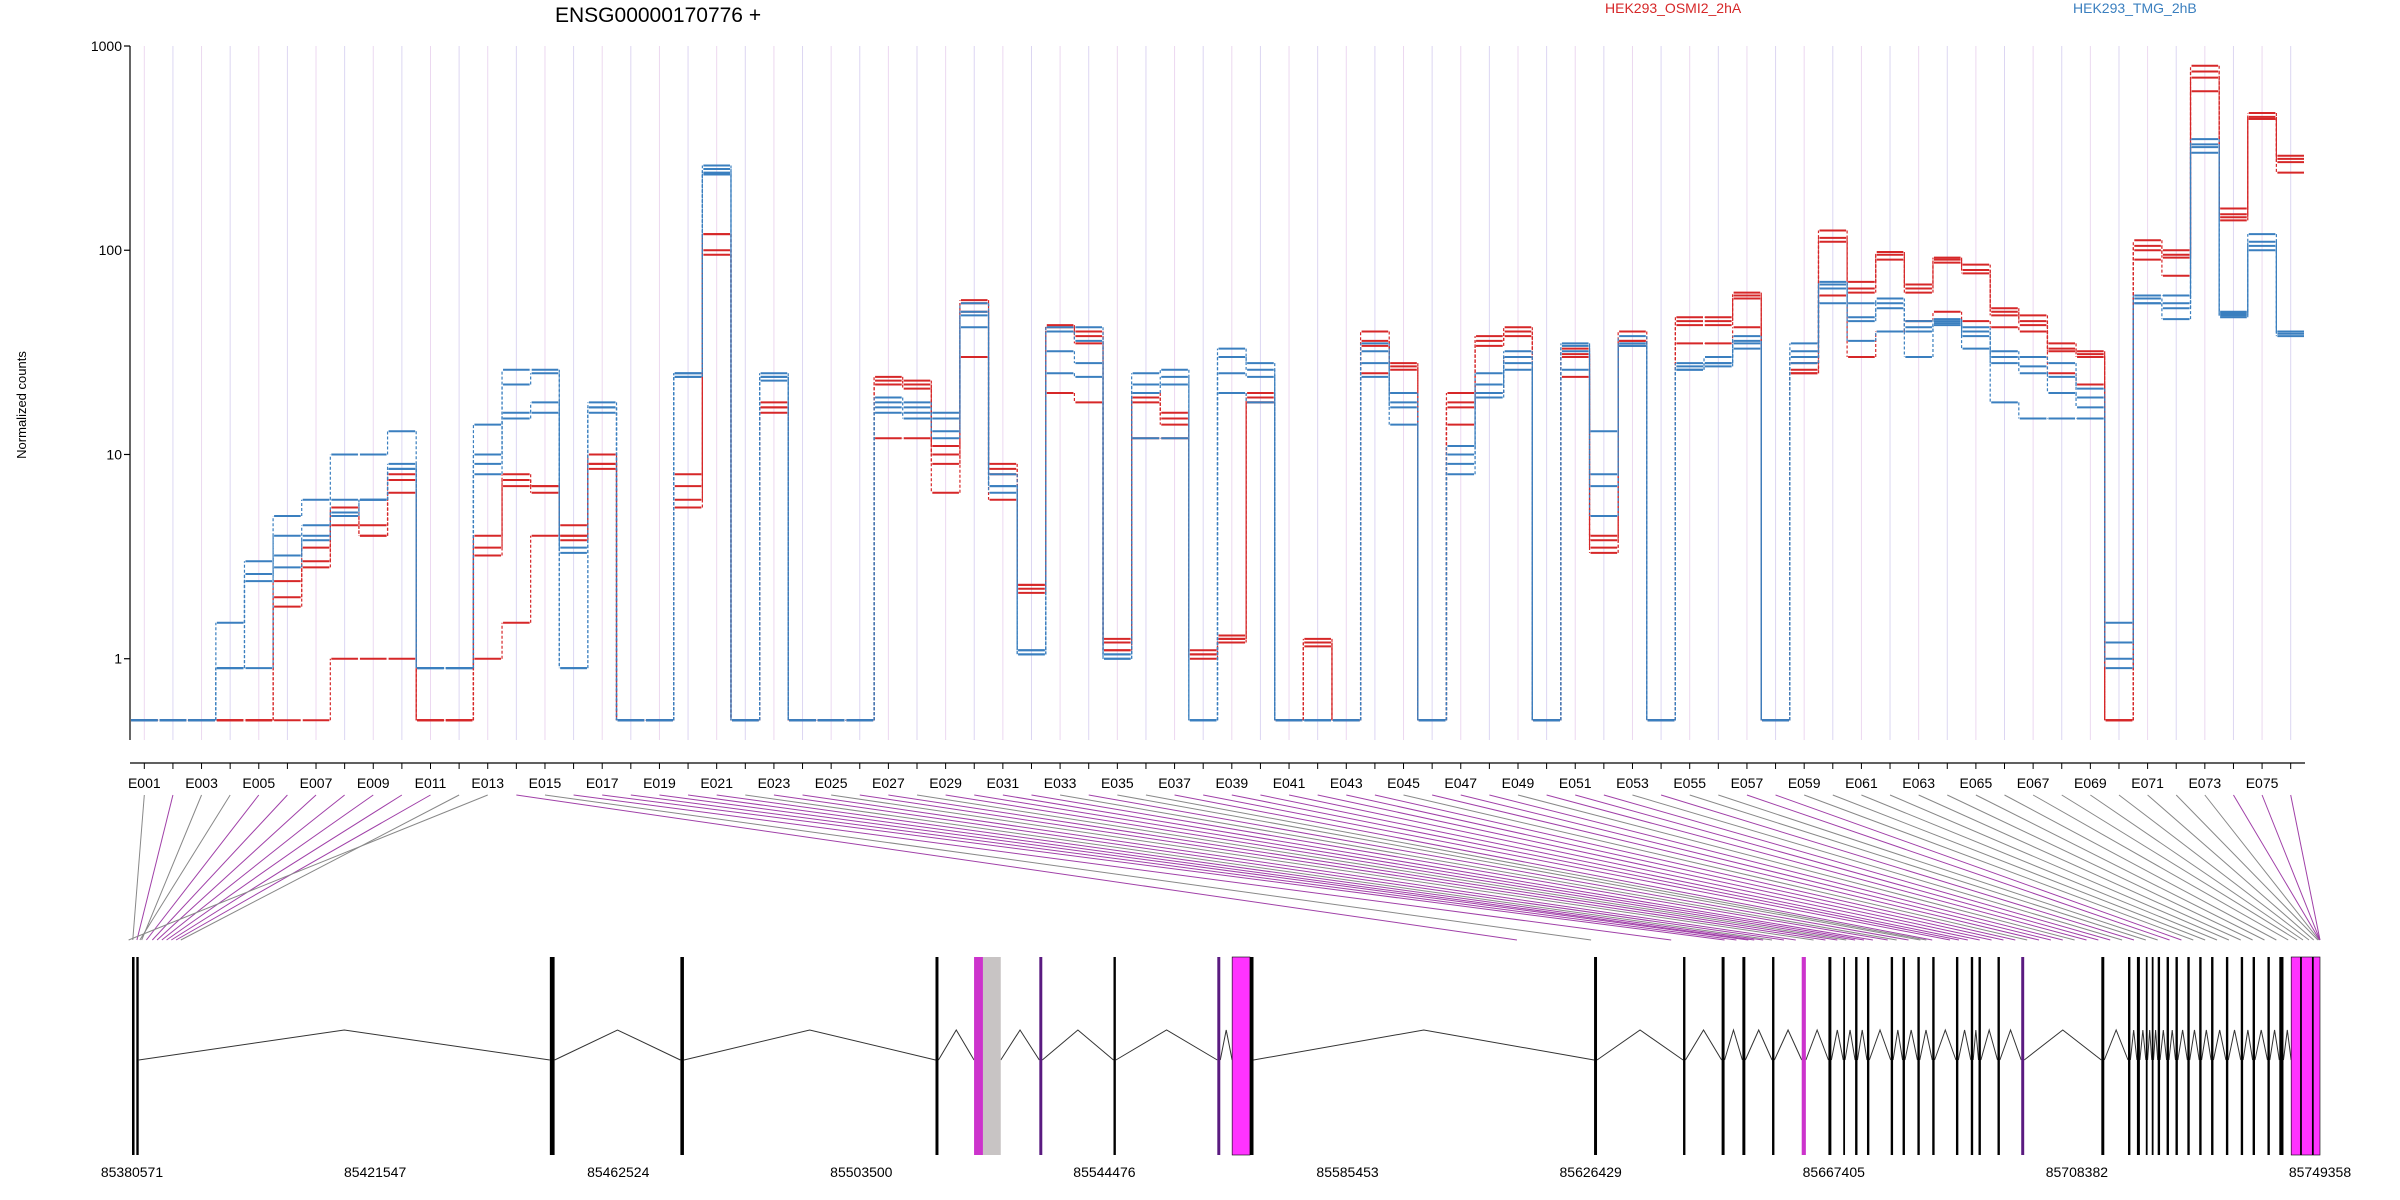 The width and height of the screenshot is (2400, 1200). What do you see at coordinates (2077, 1172) in the screenshot?
I see `genomic-tick-label: 85708382` at bounding box center [2077, 1172].